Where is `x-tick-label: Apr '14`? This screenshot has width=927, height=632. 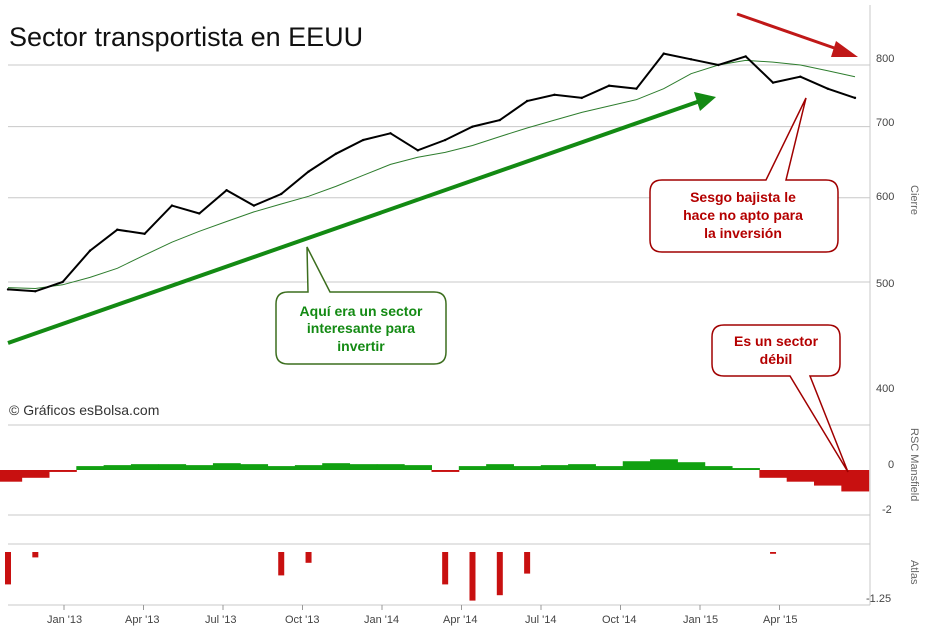 x-tick-label: Apr '14 is located at coordinates (460, 620).